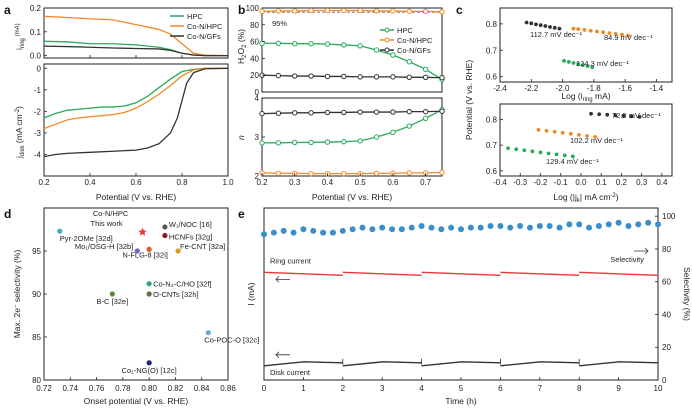 This screenshot has width=692, height=408. I want to click on y-tick-label: 85, so click(36, 337).